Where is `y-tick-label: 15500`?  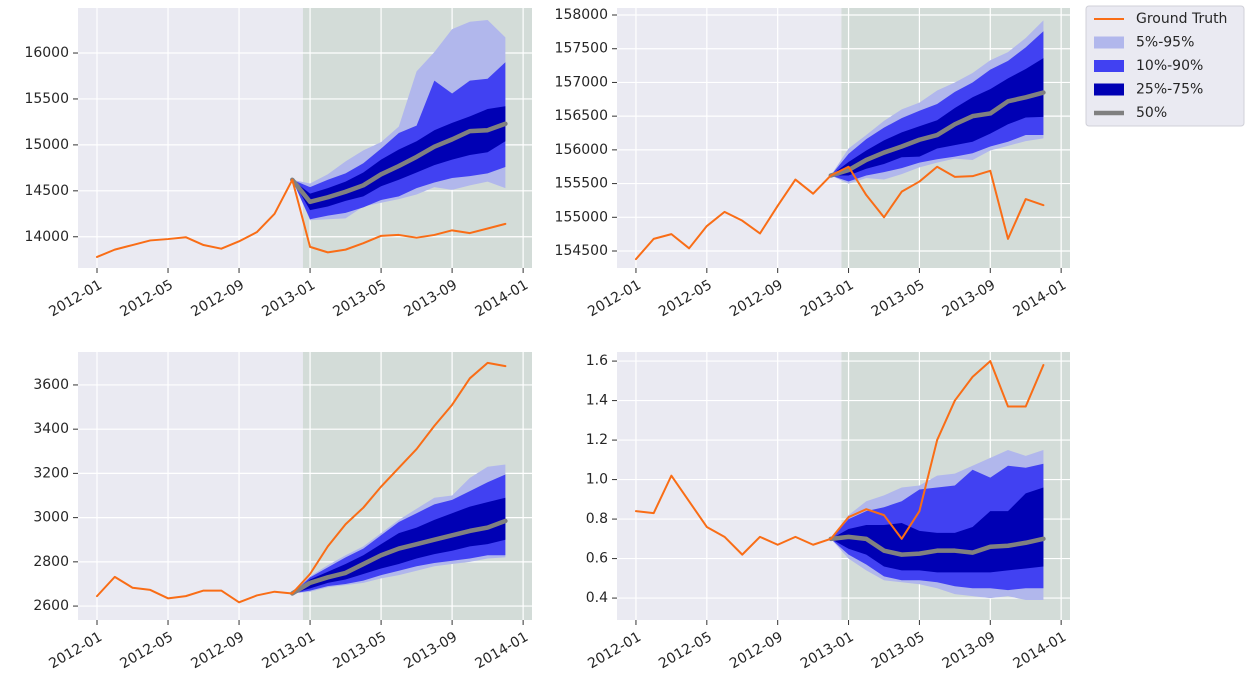
y-tick-label: 15500 is located at coordinates (46, 99).